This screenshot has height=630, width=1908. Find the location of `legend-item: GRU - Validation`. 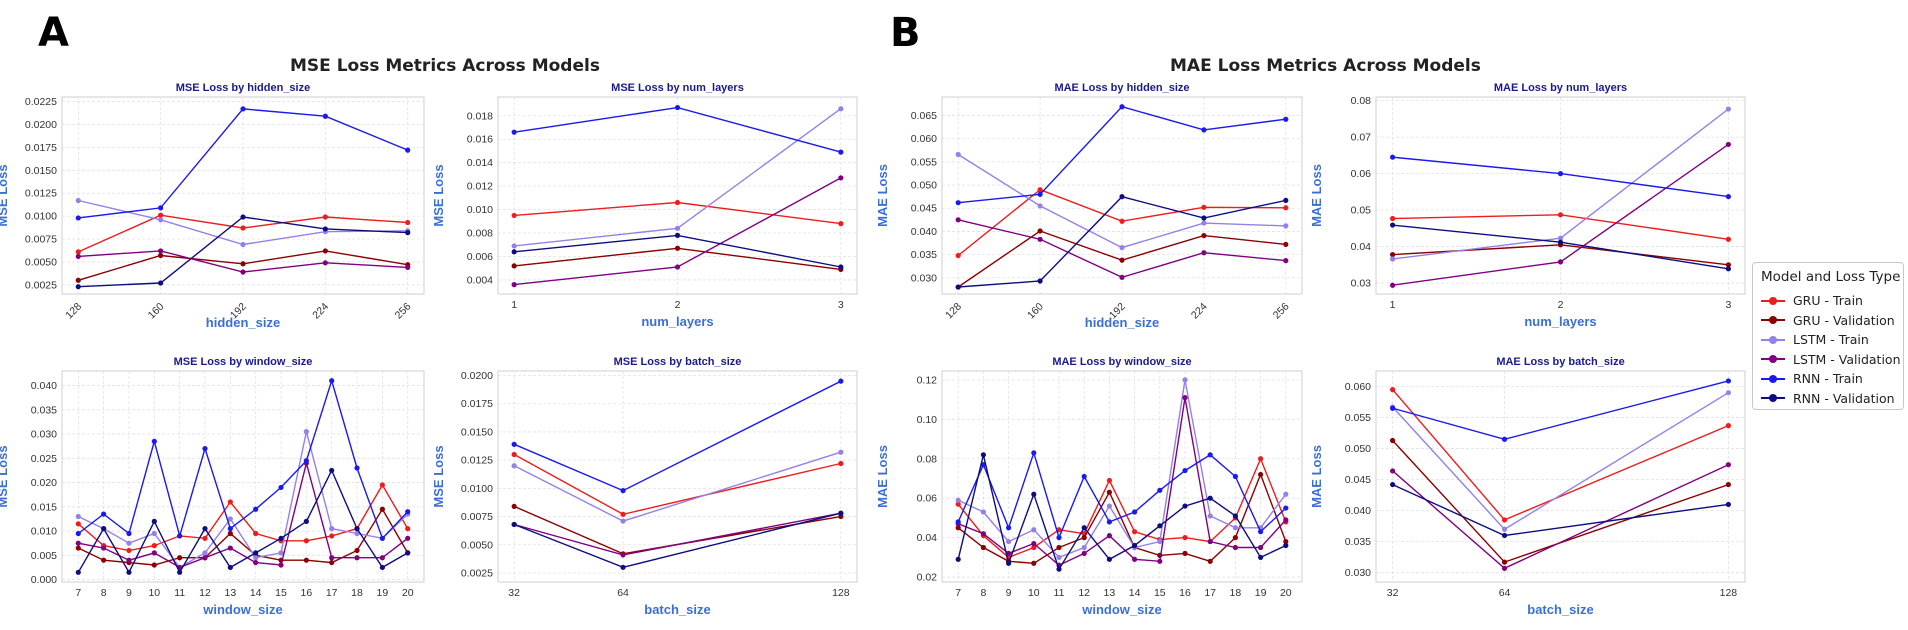

legend-item: GRU - Validation is located at coordinates (1828, 321).